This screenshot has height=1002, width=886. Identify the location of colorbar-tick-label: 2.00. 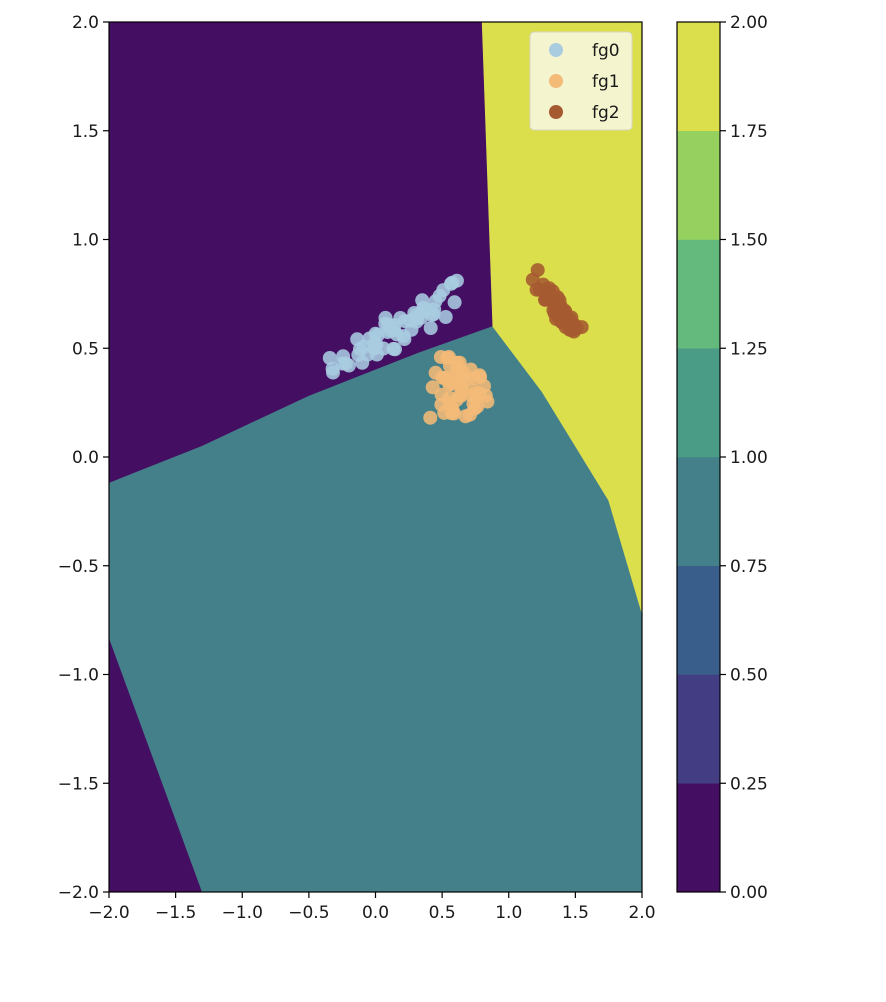
(749, 23).